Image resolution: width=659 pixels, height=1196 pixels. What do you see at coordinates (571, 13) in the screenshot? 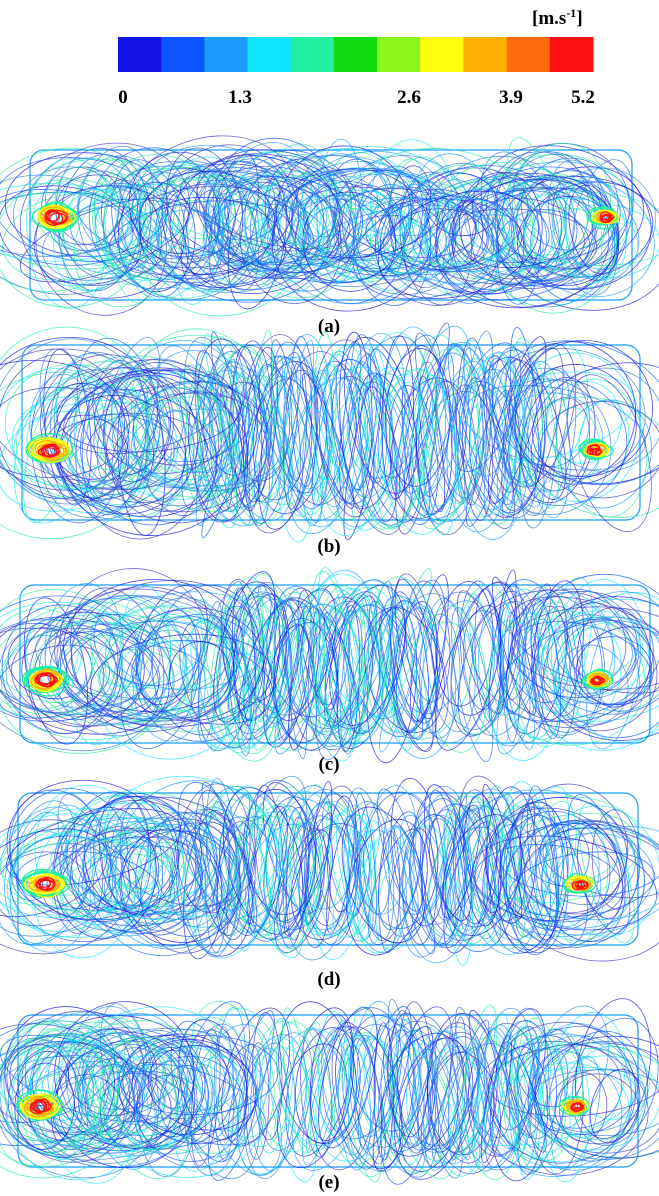
I see `unit-superscript: -1` at bounding box center [571, 13].